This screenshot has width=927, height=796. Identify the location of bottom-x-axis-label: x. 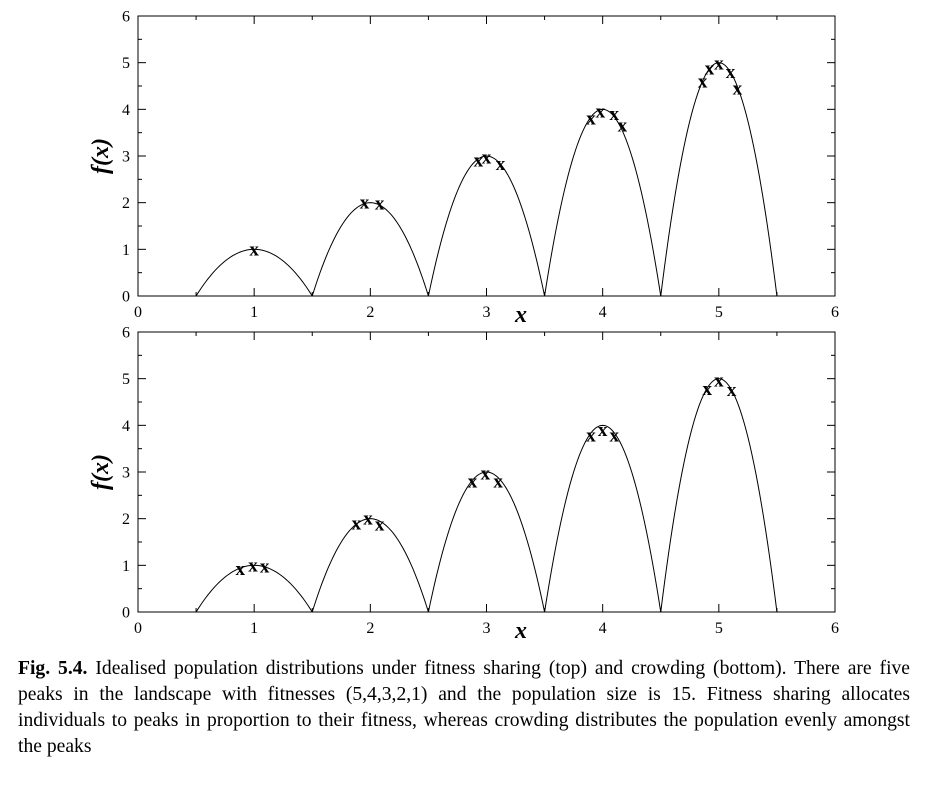
(520, 631).